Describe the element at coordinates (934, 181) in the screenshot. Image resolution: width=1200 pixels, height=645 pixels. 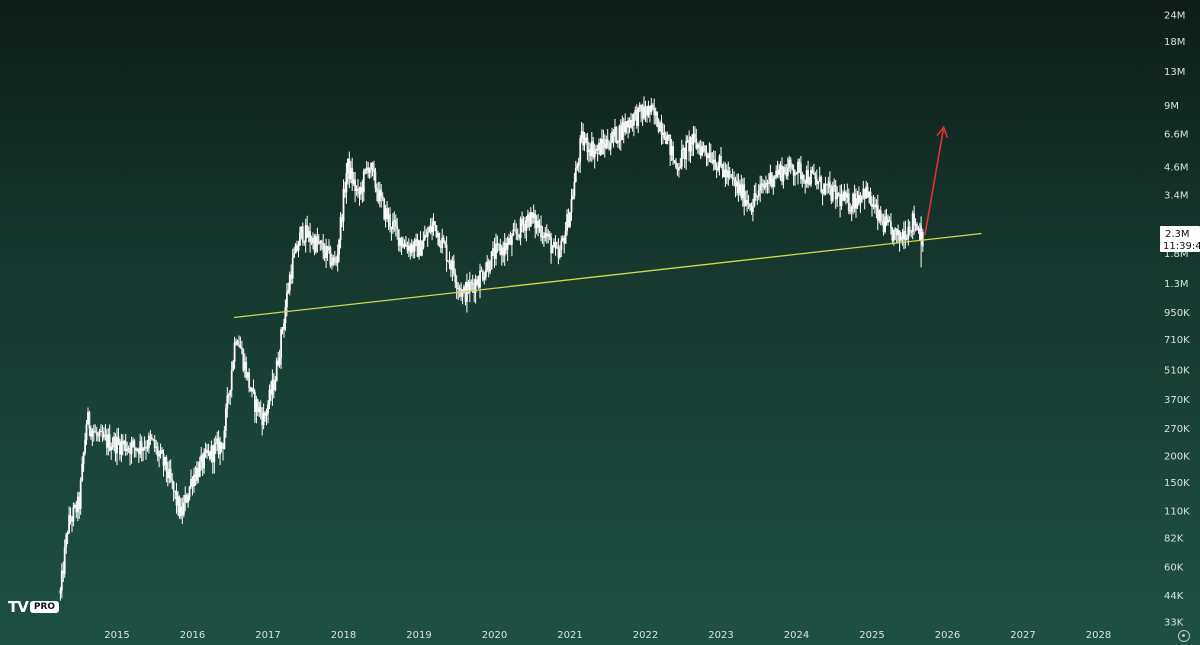
I see `upward-arrow` at that location.